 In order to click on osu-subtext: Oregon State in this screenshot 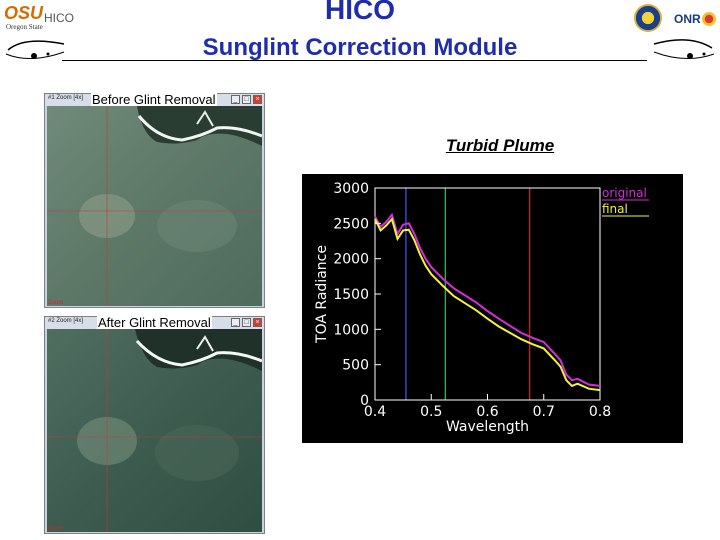, I will do `click(24, 27)`.